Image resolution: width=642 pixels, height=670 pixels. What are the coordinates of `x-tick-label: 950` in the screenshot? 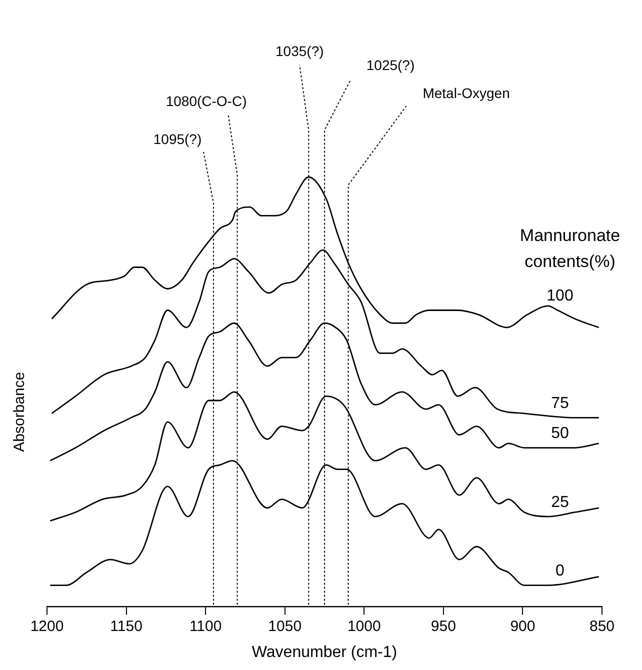 It's located at (443, 626).